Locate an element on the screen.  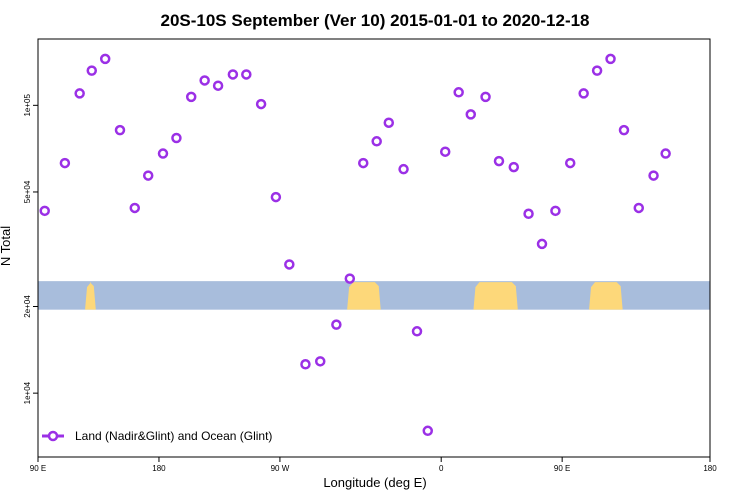
x-axis-label: Longitude (deg E) is located at coordinates (374, 482).